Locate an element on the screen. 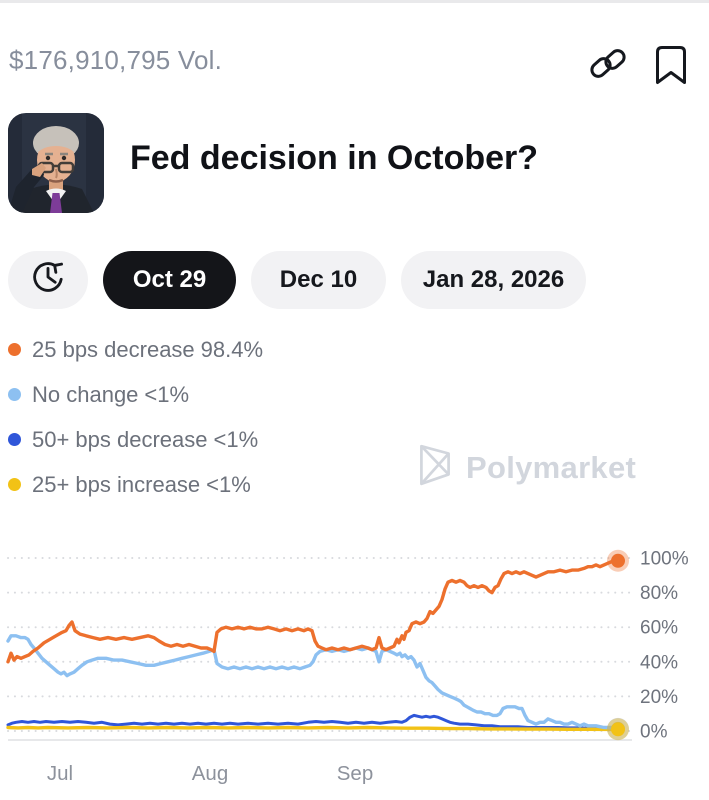 This screenshot has width=709, height=800. history-clock-button is located at coordinates (48, 280).